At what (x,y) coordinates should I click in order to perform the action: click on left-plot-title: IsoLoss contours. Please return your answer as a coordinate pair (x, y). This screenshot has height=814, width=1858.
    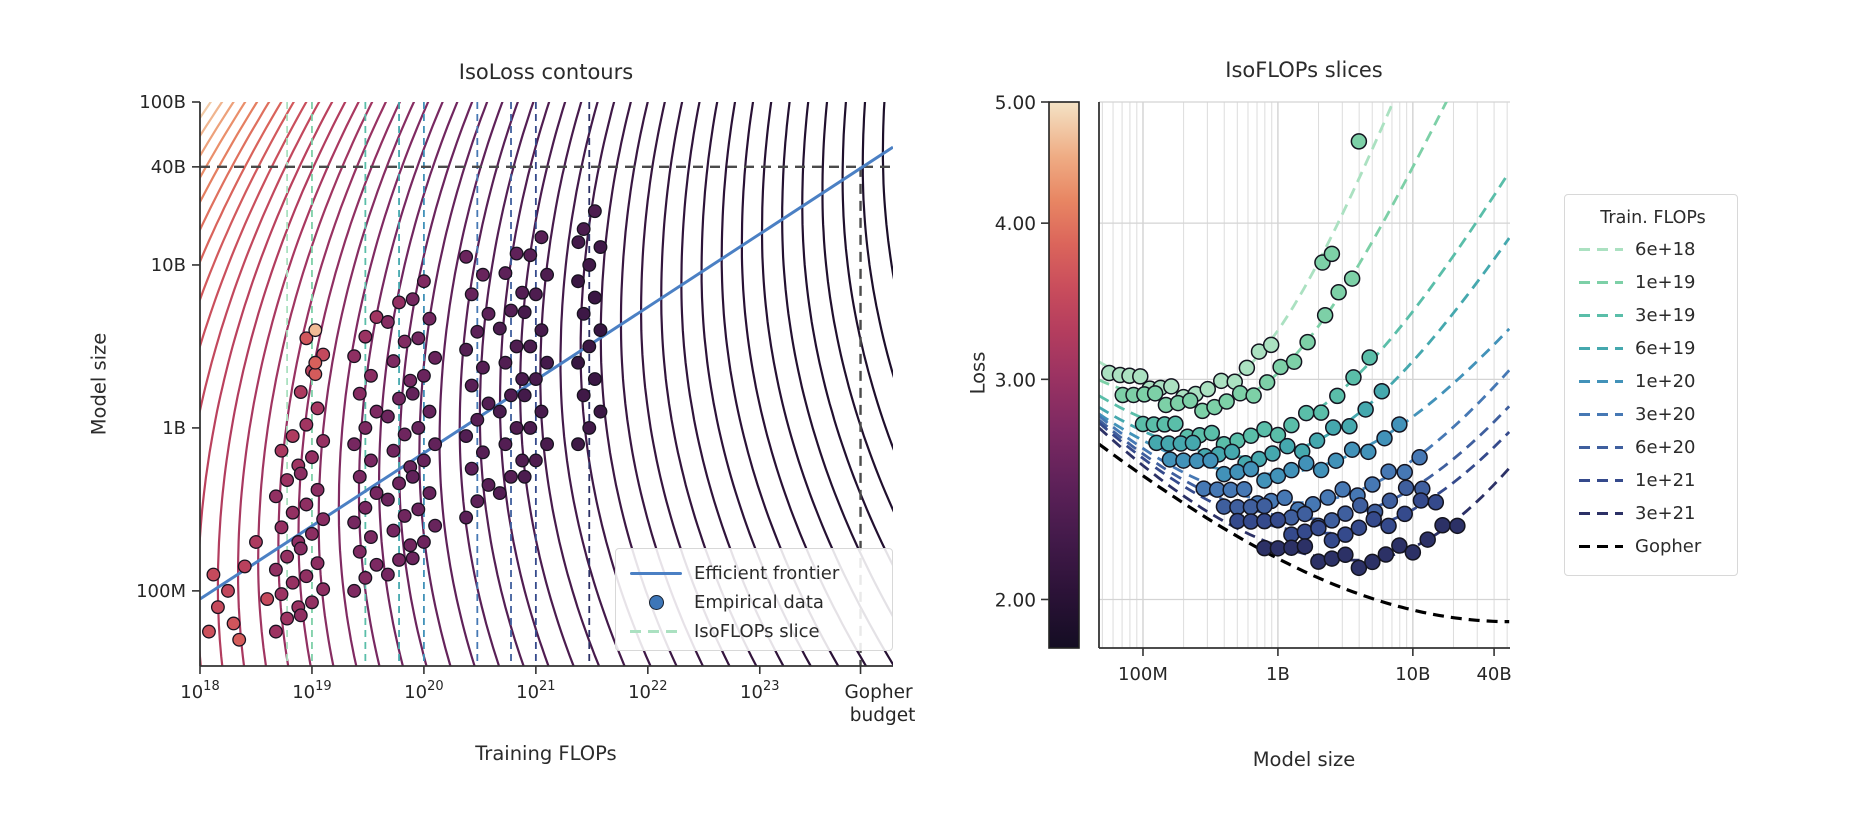
    Looking at the image, I should click on (546, 72).